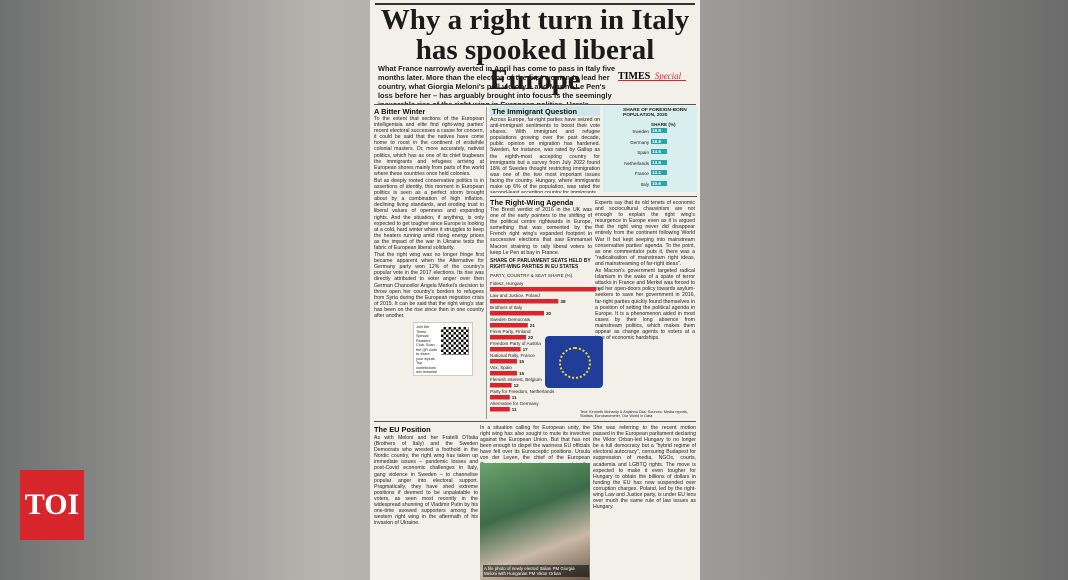 The height and width of the screenshot is (580, 1068). I want to click on bar-value: 38, so click(563, 301).